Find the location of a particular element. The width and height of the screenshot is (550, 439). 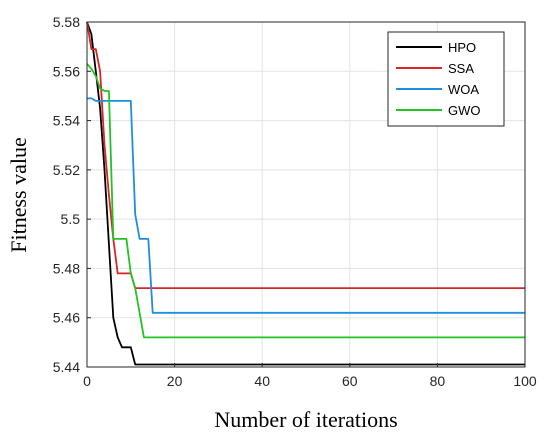

y-tick-label: 5.56 is located at coordinates (66, 71).